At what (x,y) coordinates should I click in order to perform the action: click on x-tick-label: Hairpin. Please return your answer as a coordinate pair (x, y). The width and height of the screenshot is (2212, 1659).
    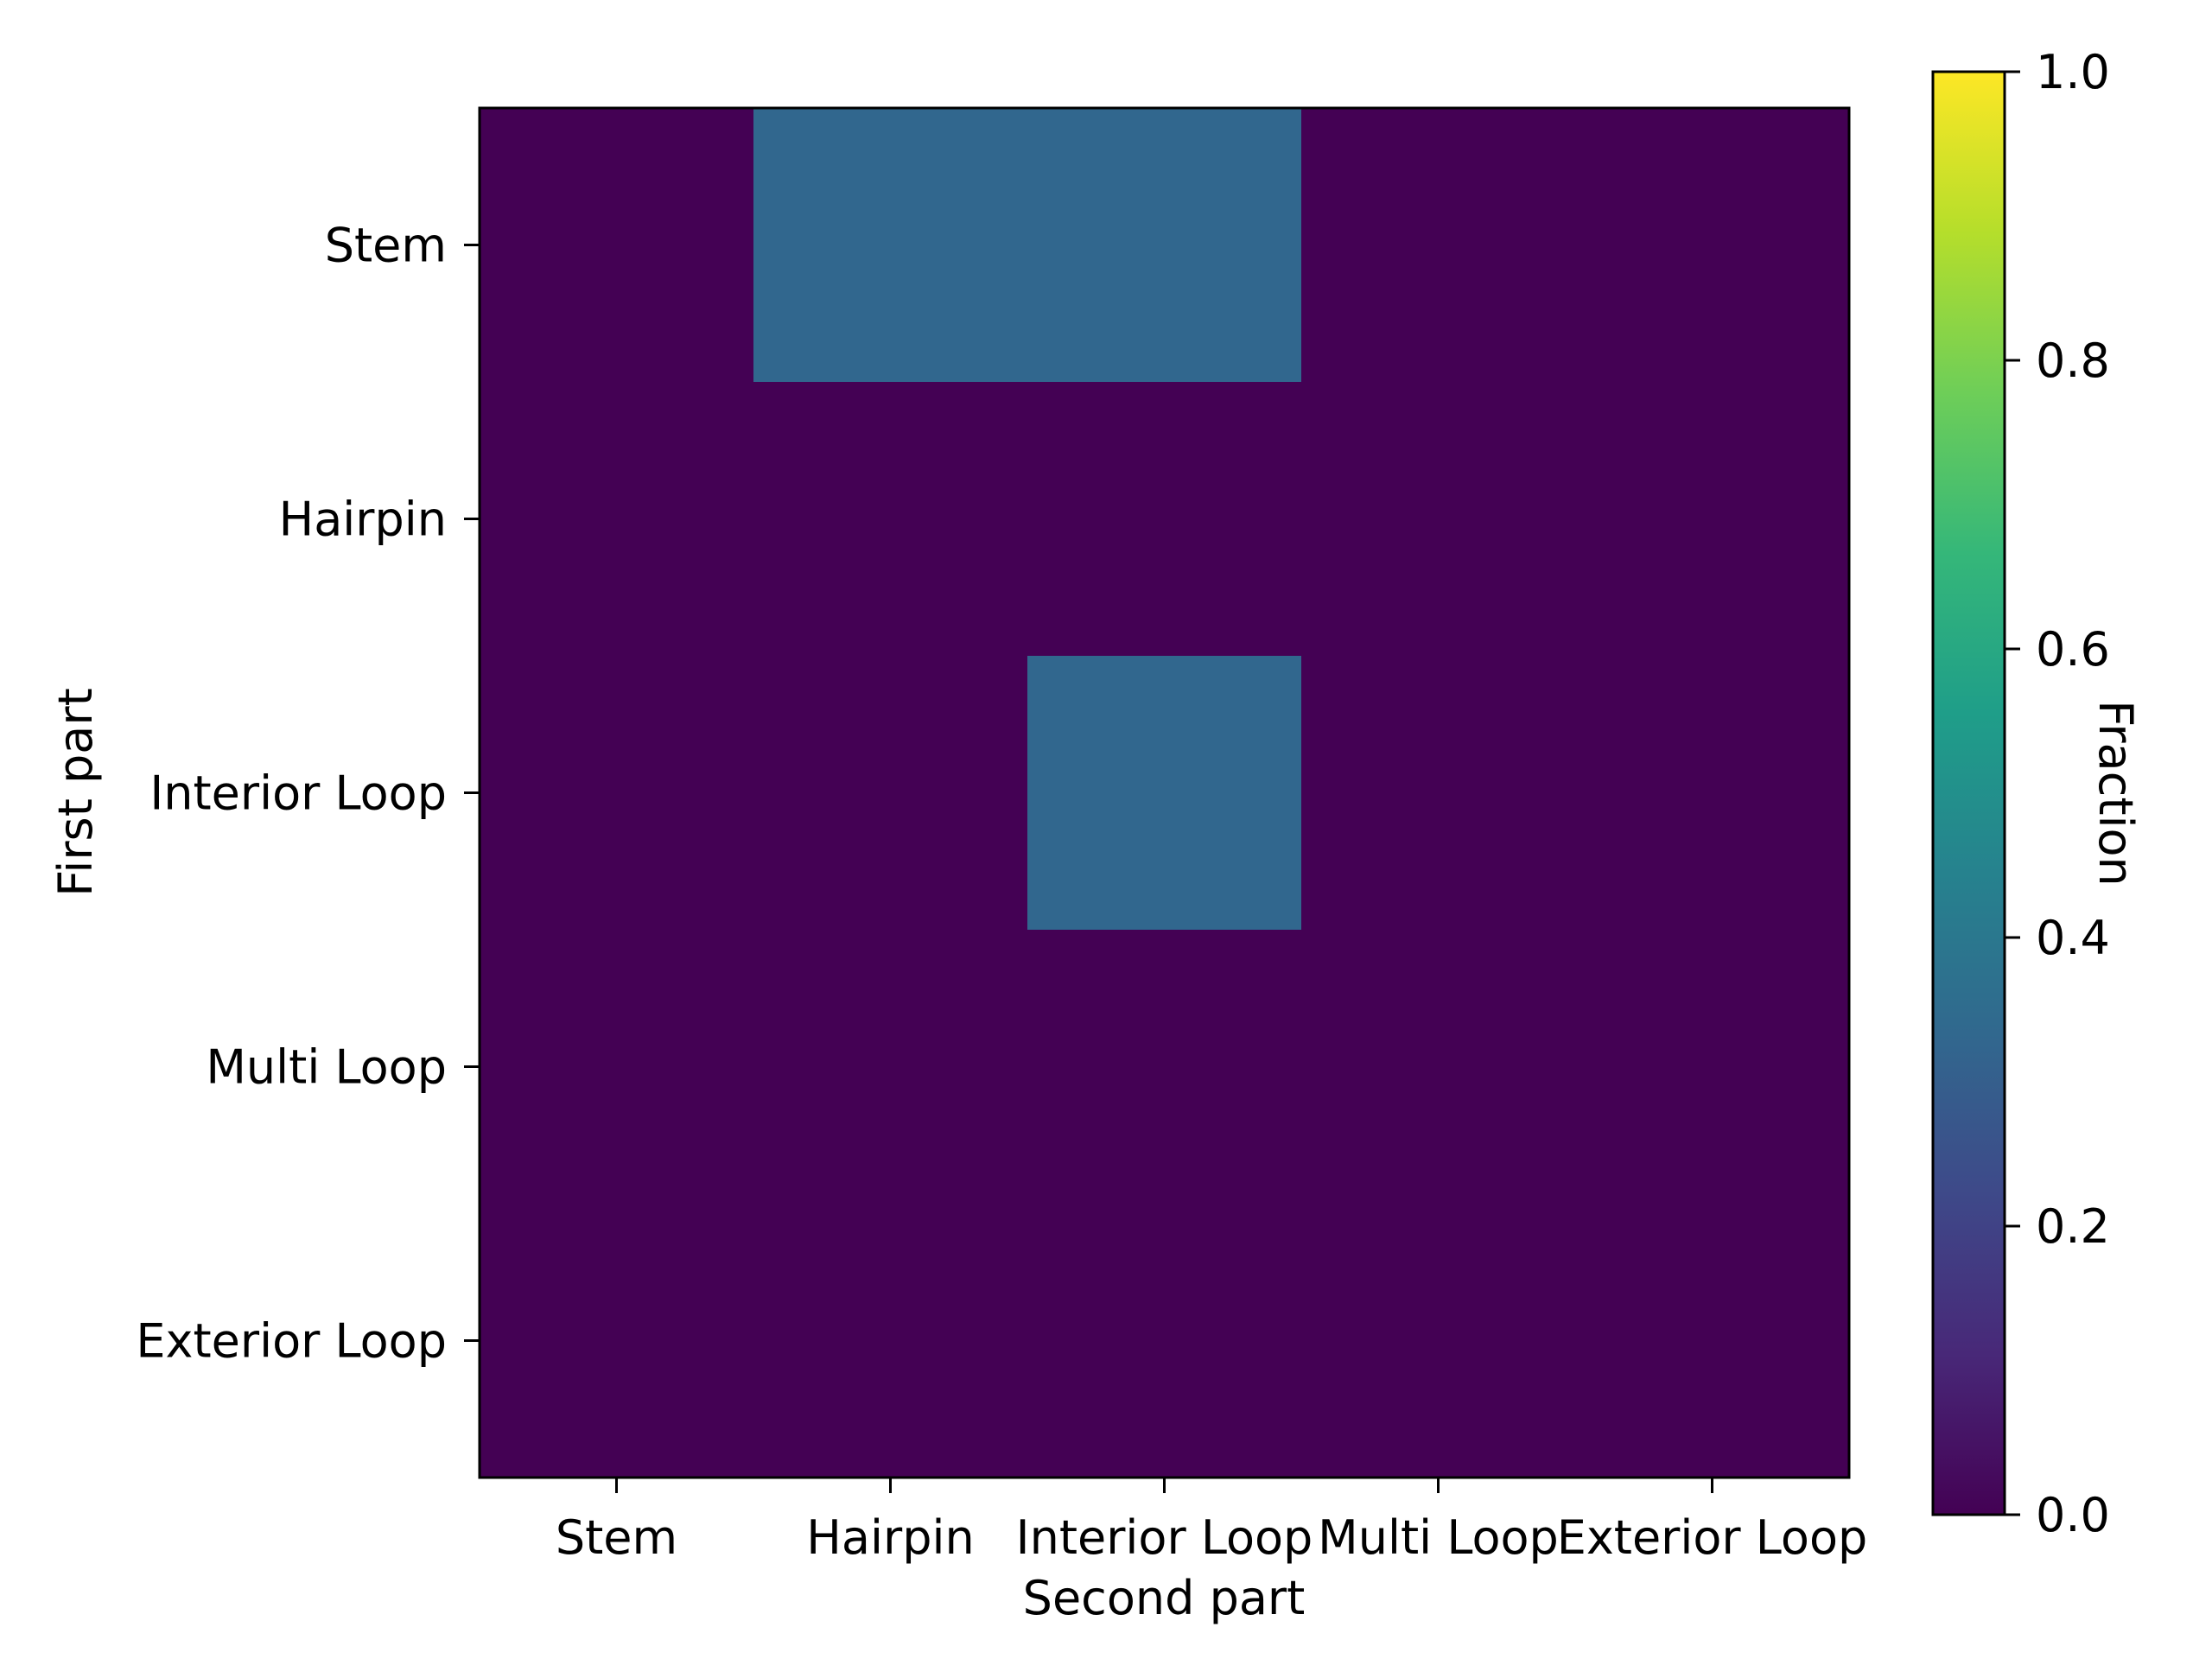
    Looking at the image, I should click on (890, 1537).